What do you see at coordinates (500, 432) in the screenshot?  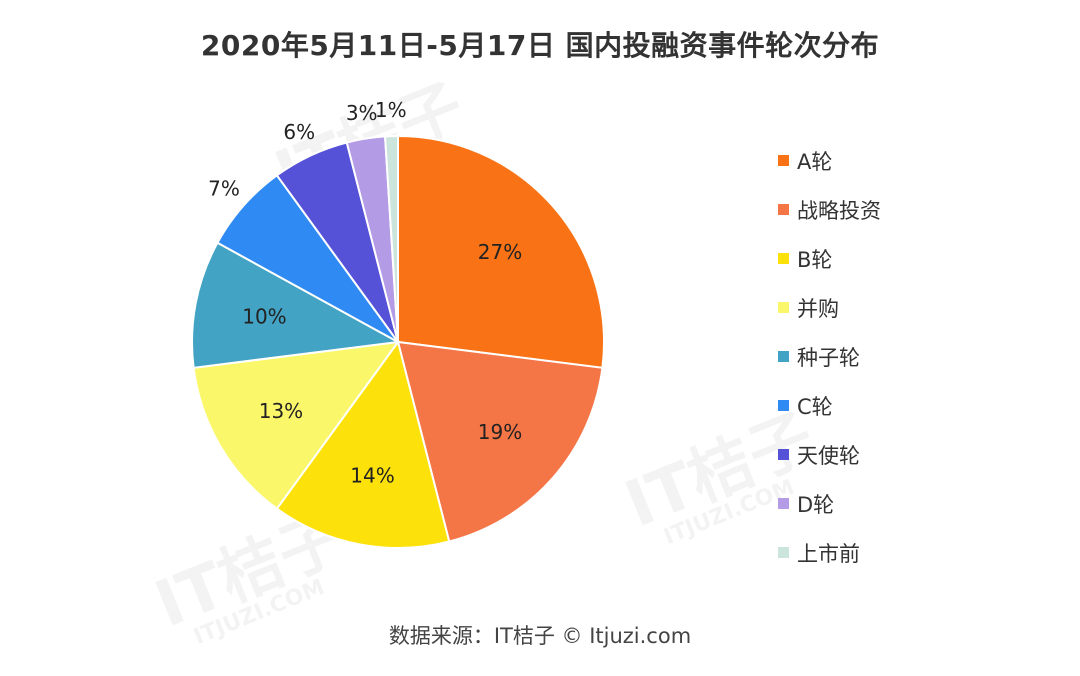 I see `data-label: 19%` at bounding box center [500, 432].